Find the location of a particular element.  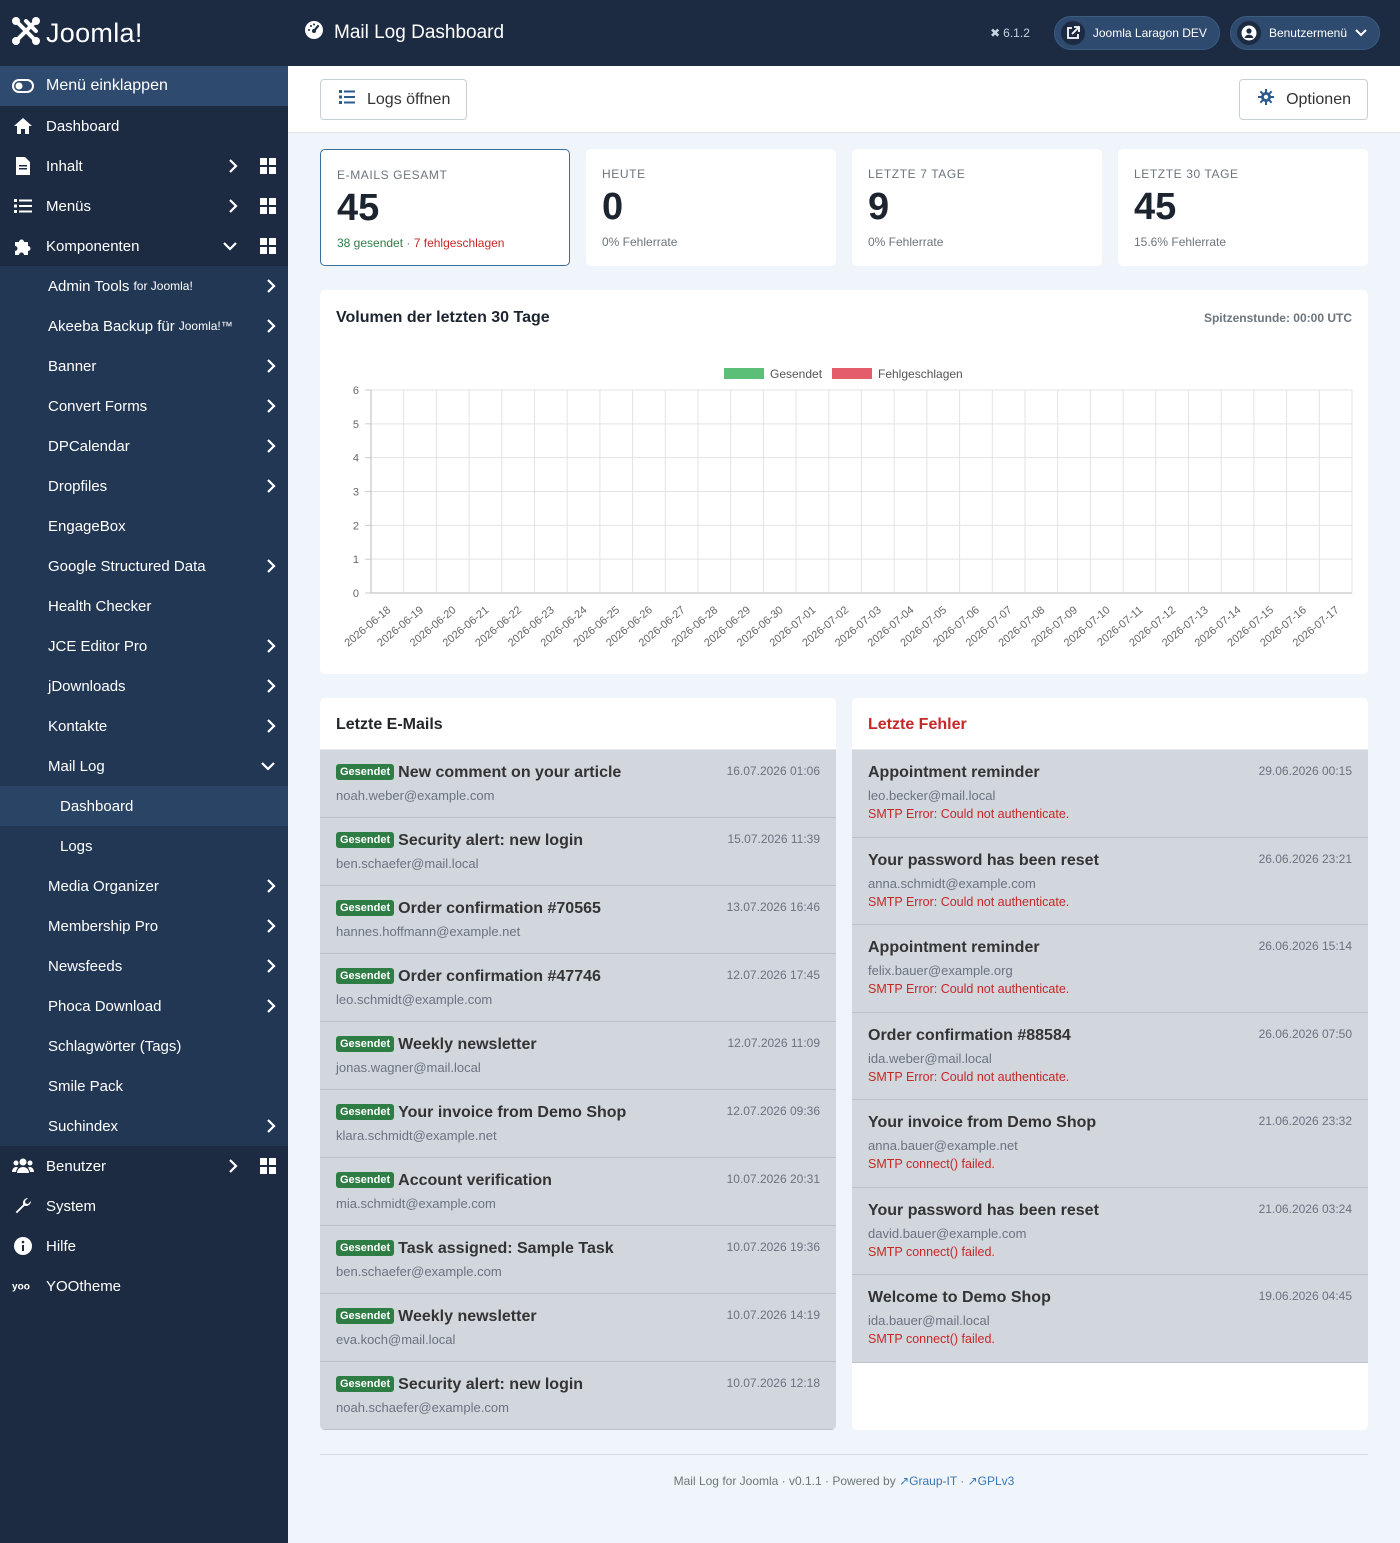

sidebar-item-label: System is located at coordinates (71, 1206).